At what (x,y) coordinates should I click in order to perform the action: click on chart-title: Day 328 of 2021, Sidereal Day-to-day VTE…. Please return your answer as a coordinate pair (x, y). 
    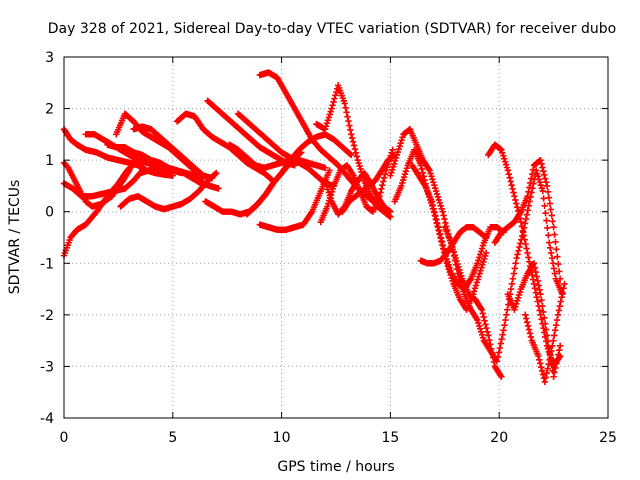
    Looking at the image, I should click on (332, 29).